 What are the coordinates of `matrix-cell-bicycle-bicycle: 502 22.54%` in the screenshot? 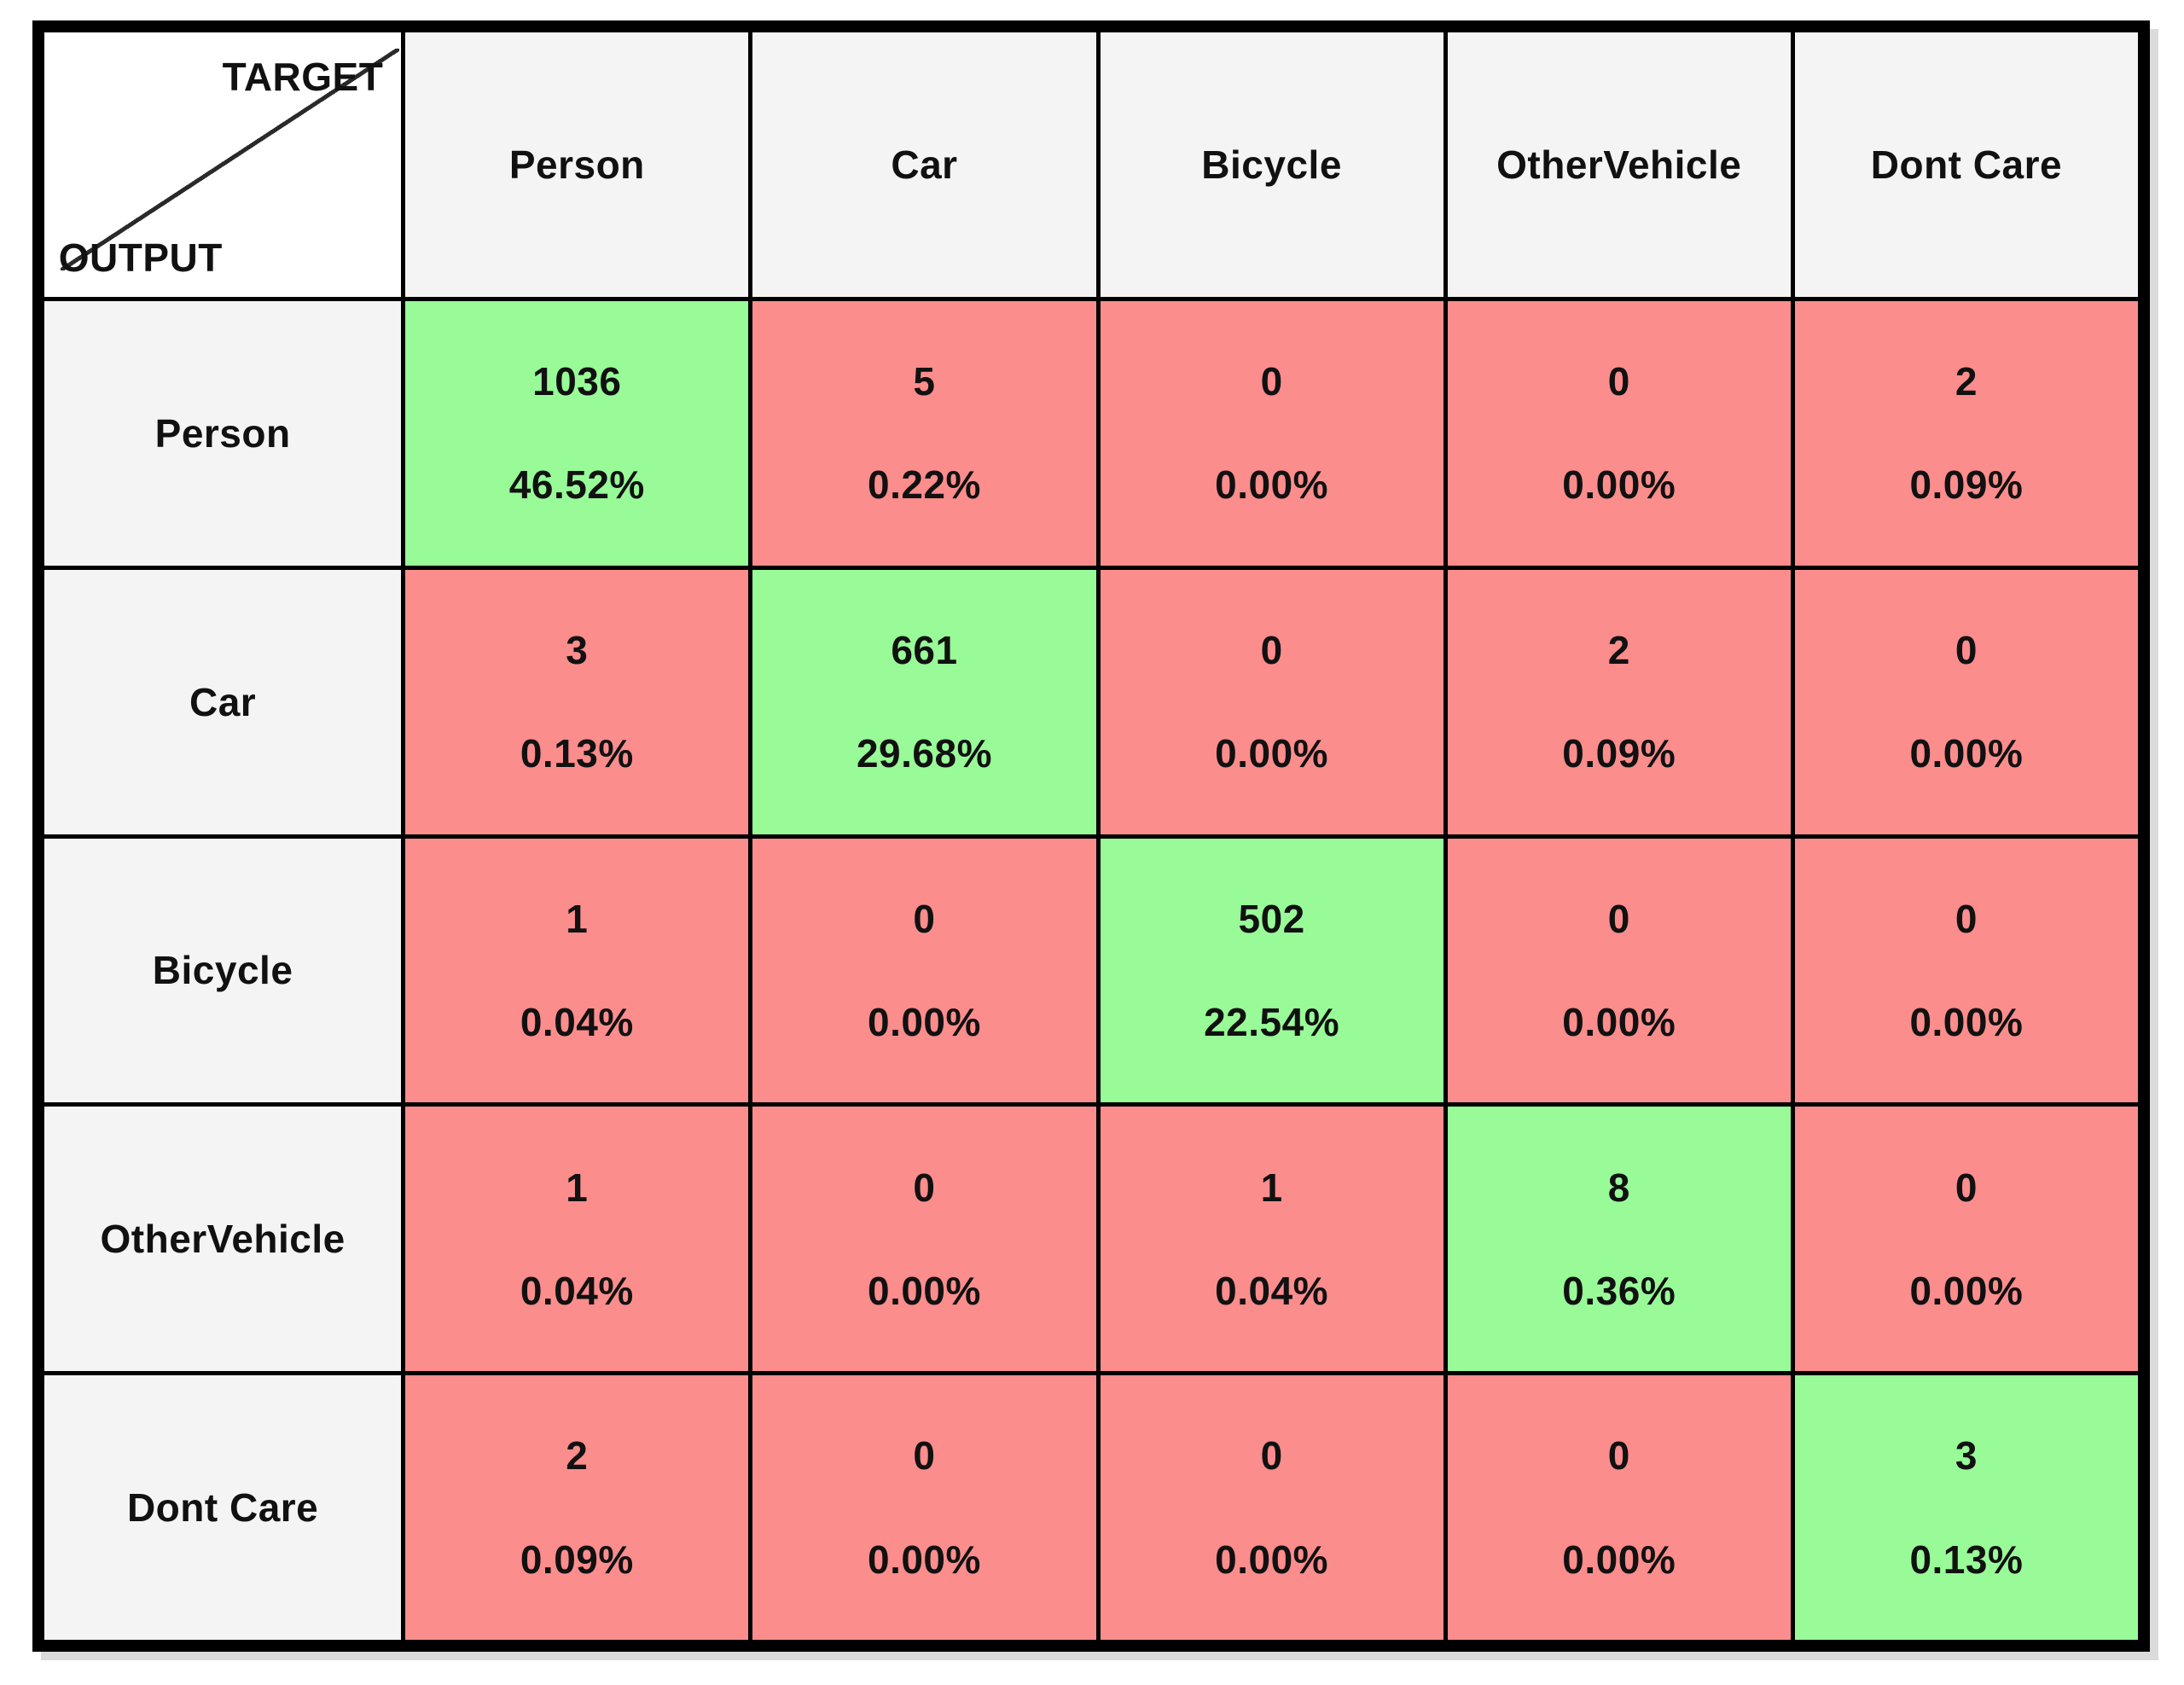 It's located at (1271, 970).